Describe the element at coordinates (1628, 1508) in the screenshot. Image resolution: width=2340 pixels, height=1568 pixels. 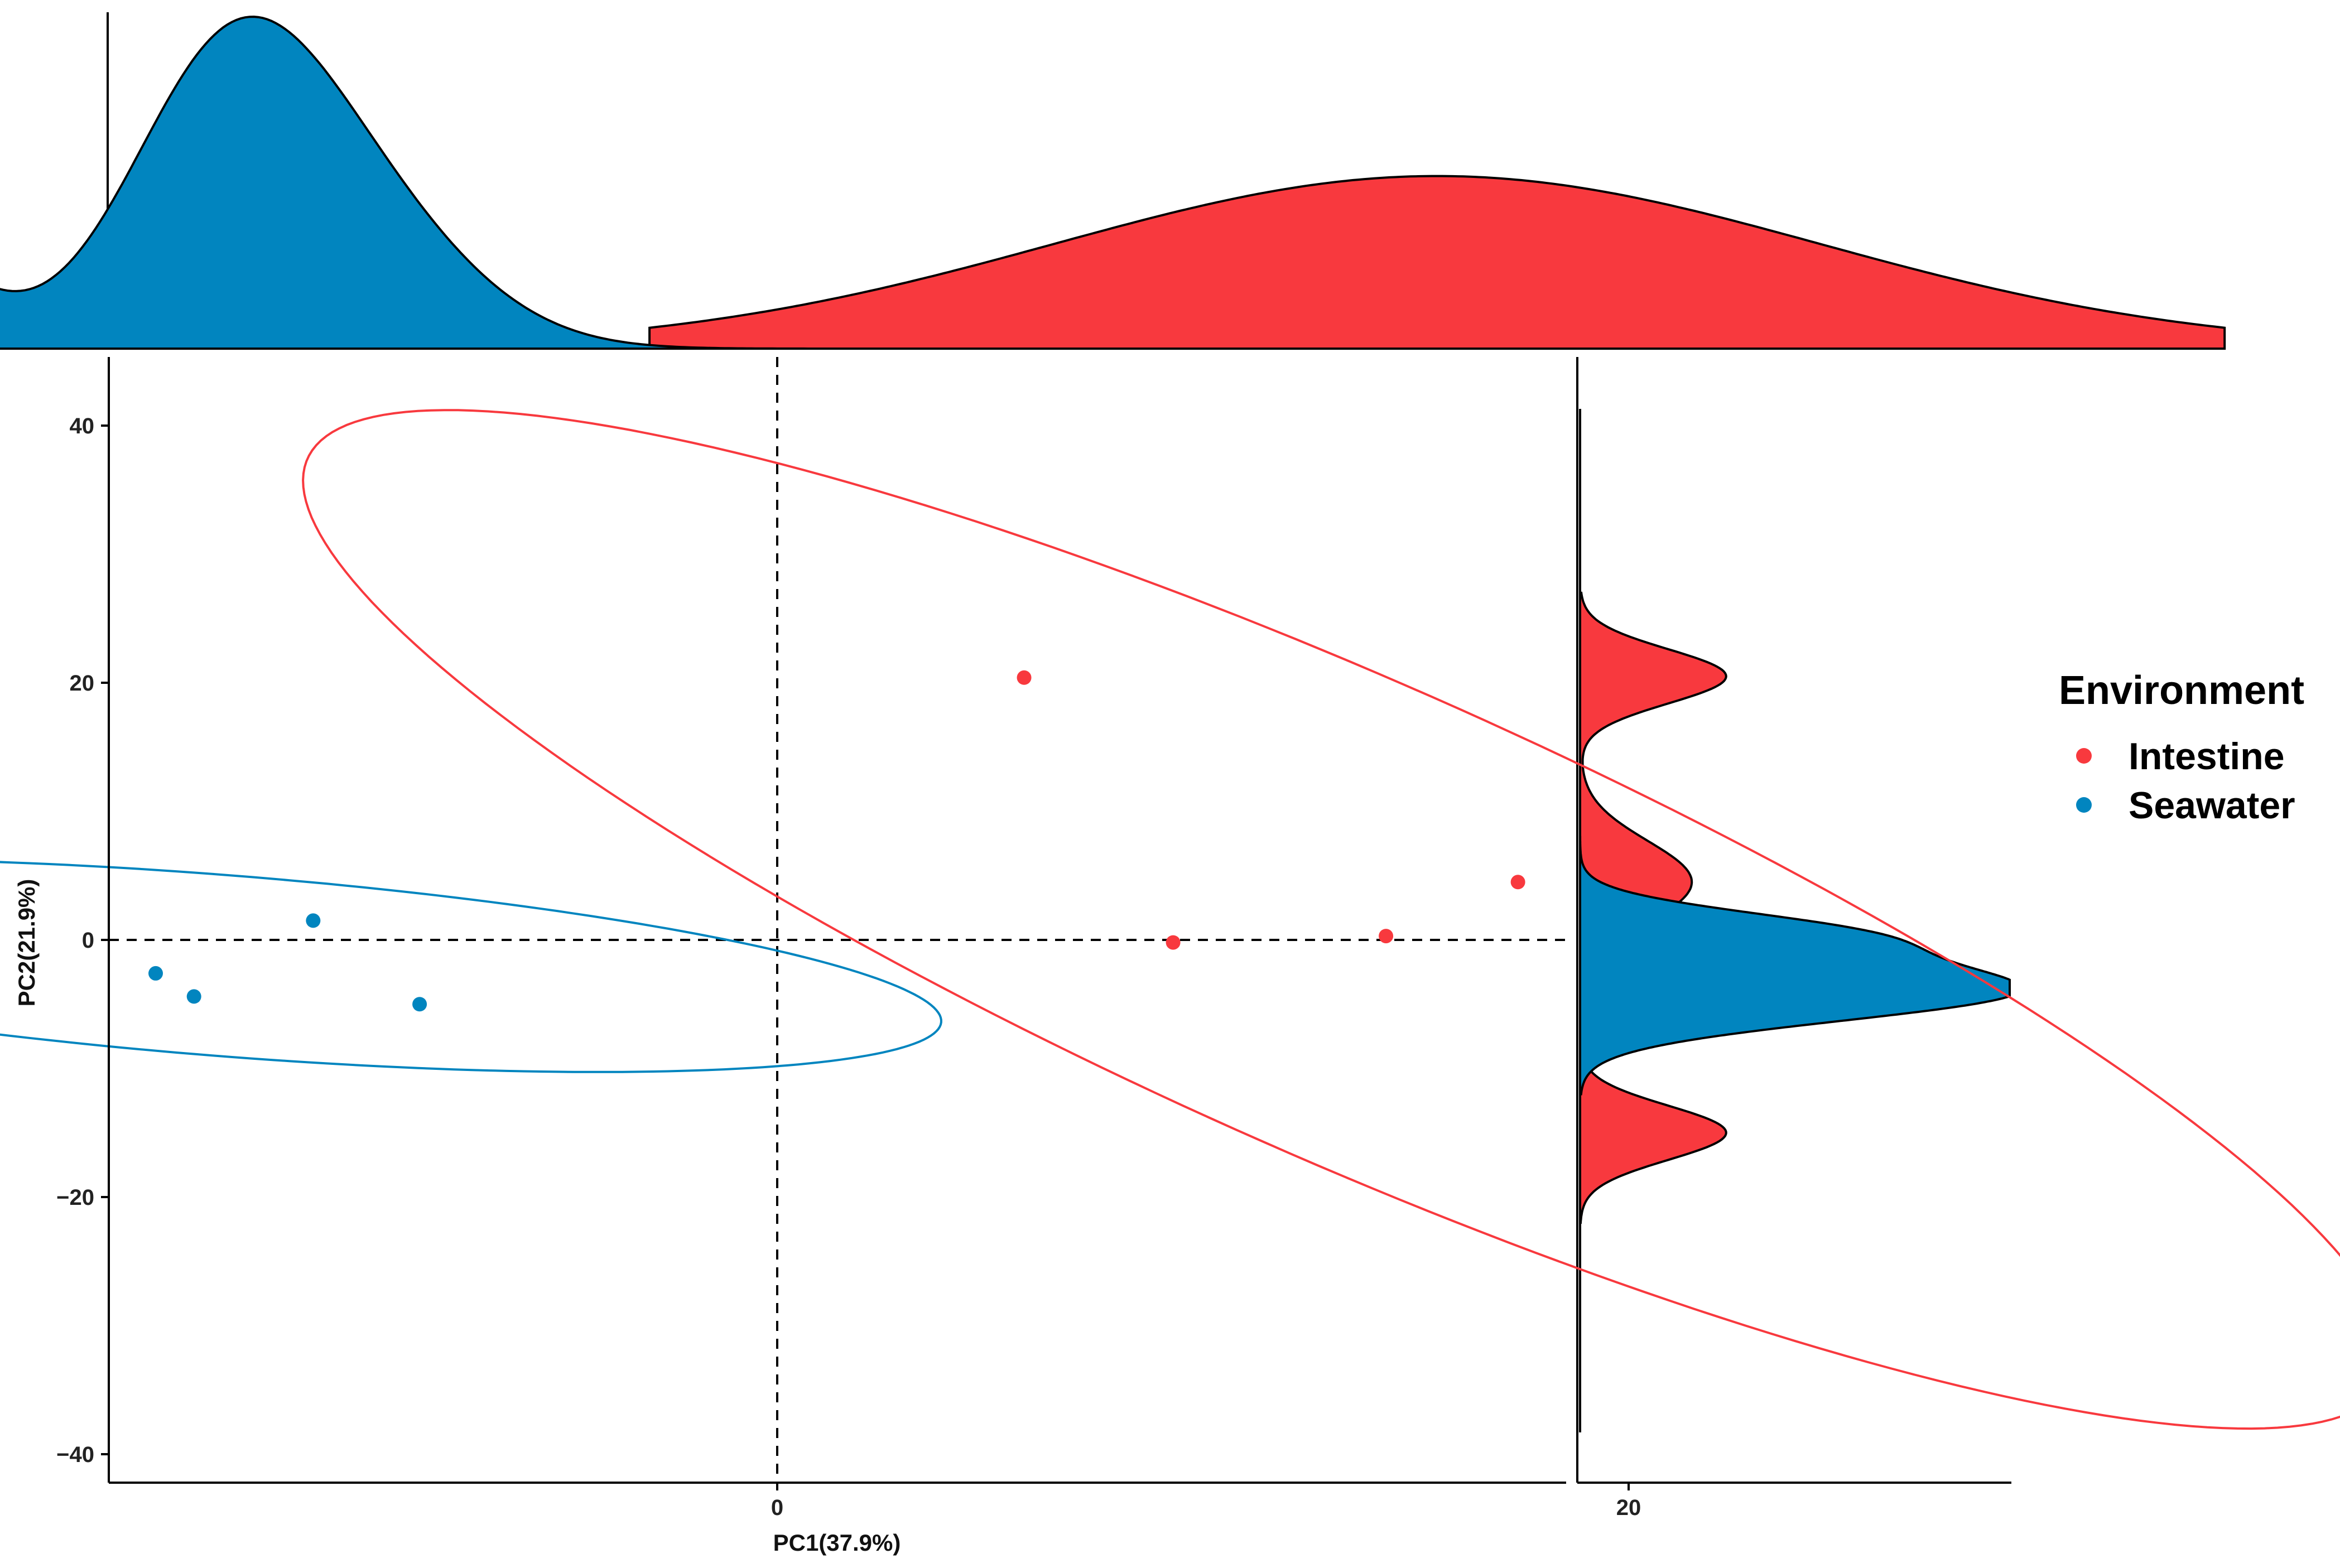
I see `x-tick-label: 20` at that location.